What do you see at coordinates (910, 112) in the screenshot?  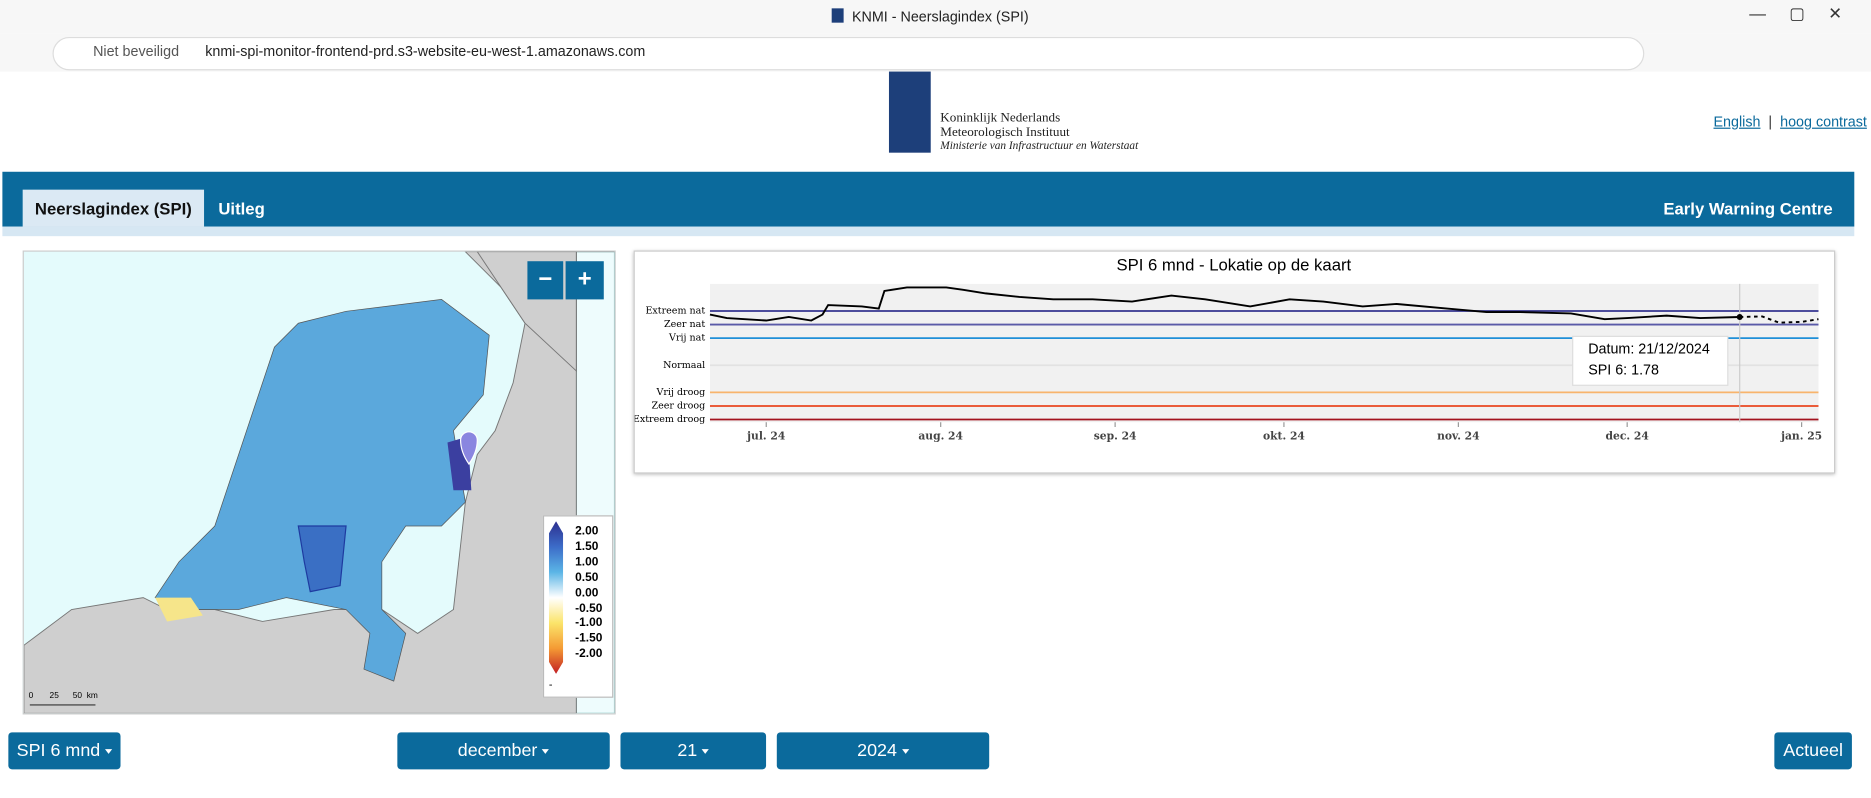 I see `logo-mark` at bounding box center [910, 112].